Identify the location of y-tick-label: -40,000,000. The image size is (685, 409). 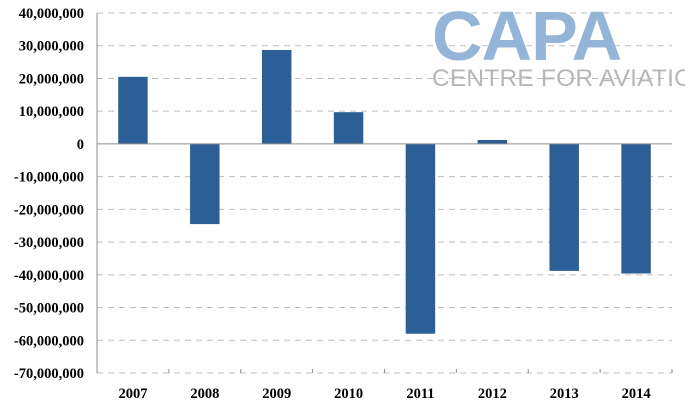
(49, 276).